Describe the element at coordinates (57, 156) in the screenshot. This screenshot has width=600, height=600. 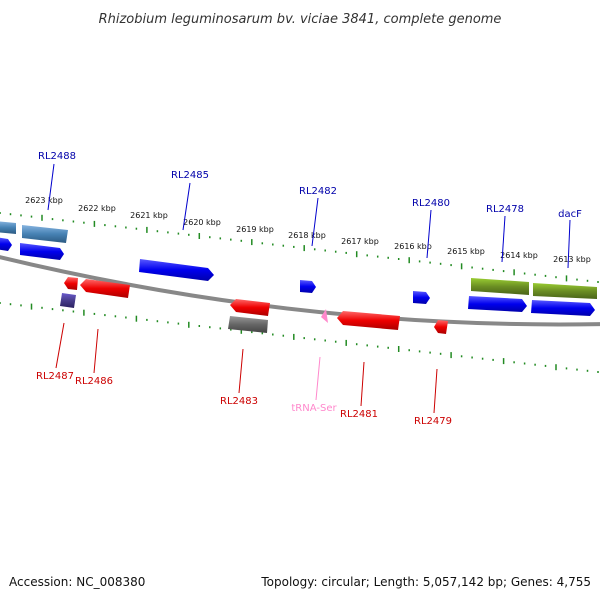
I see `gene-label-rl2488: RL2488` at that location.